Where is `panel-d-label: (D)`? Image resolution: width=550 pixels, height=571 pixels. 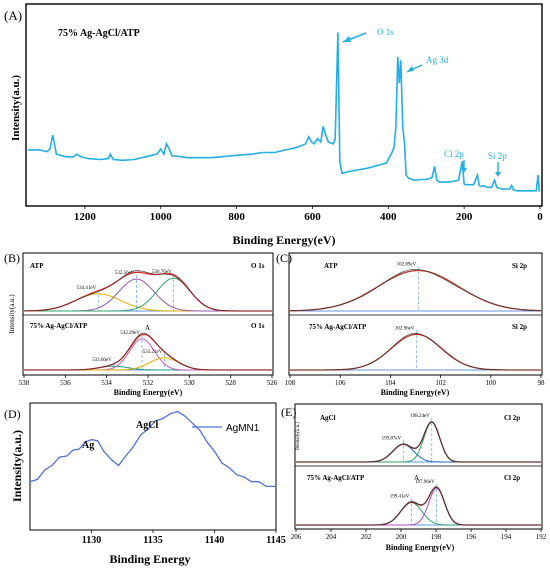 panel-d-label: (D) is located at coordinates (12, 414).